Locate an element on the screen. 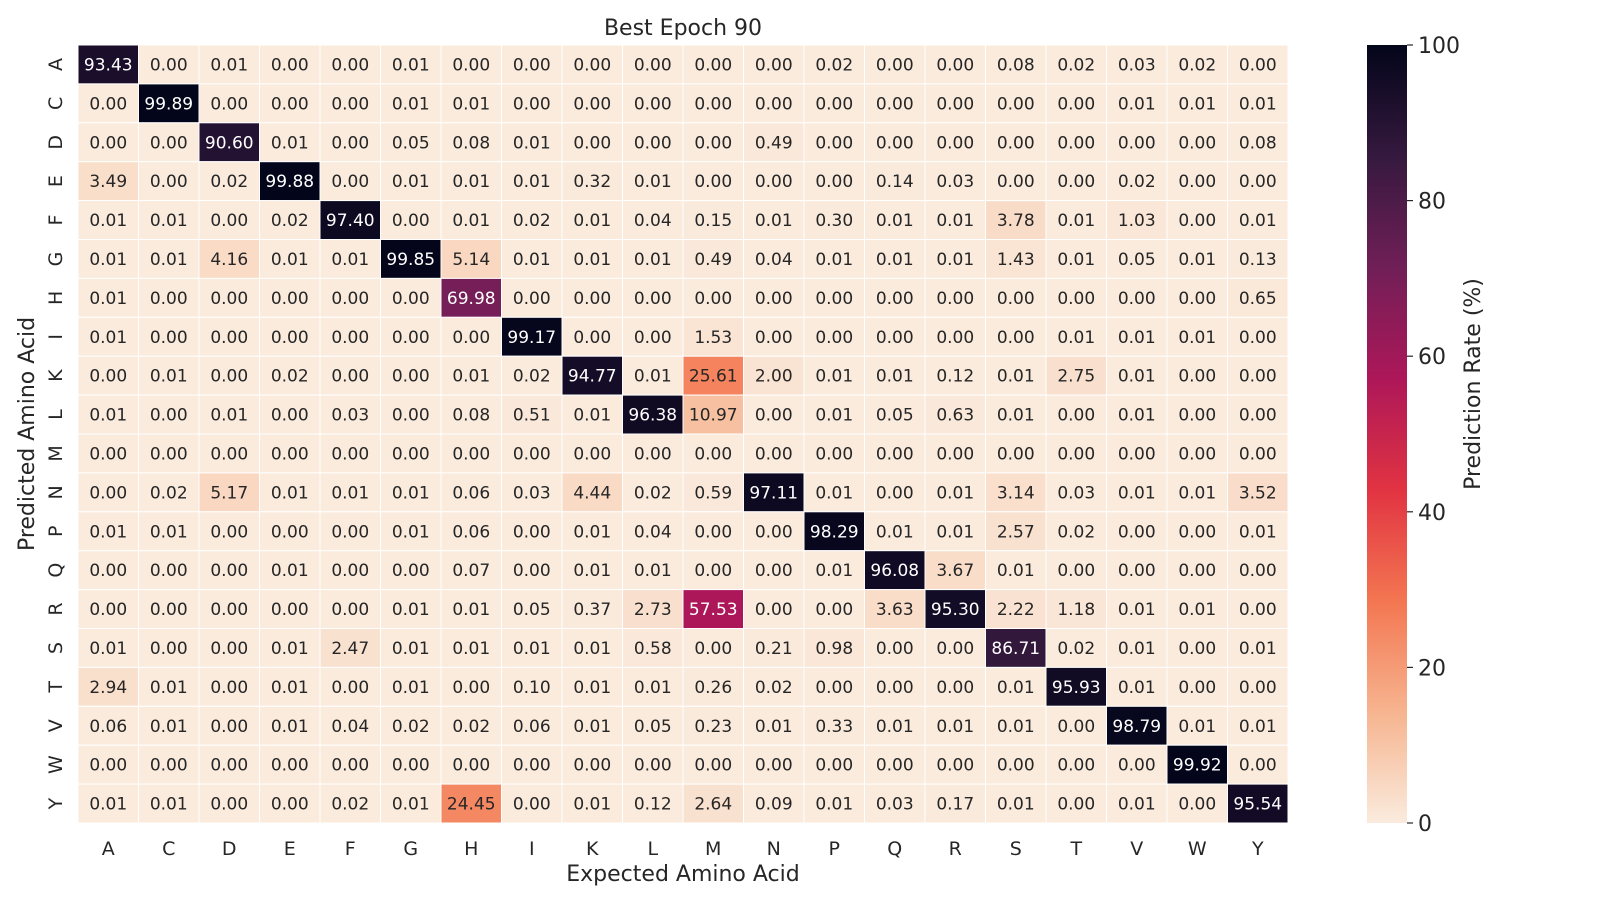 The width and height of the screenshot is (1600, 900). y-tick-label: K is located at coordinates (56, 375).